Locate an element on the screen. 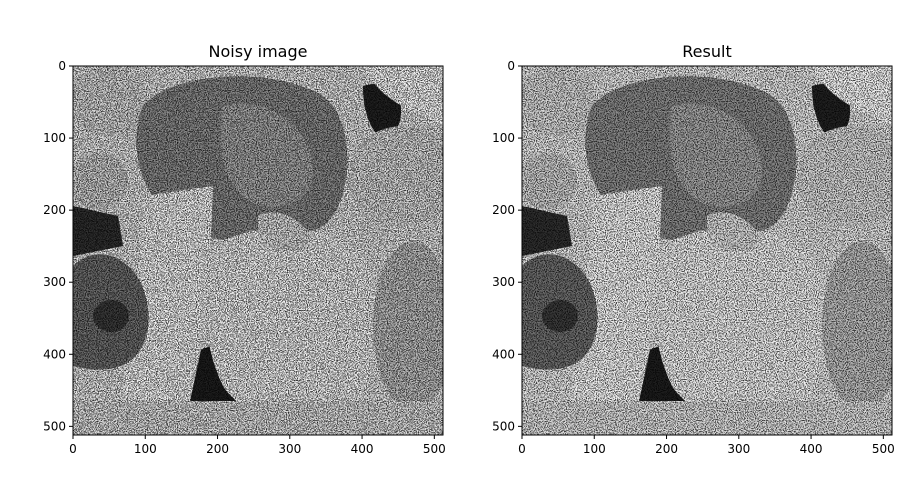 The image size is (918, 500). x-tick-label-right-300: 300 is located at coordinates (738, 449).